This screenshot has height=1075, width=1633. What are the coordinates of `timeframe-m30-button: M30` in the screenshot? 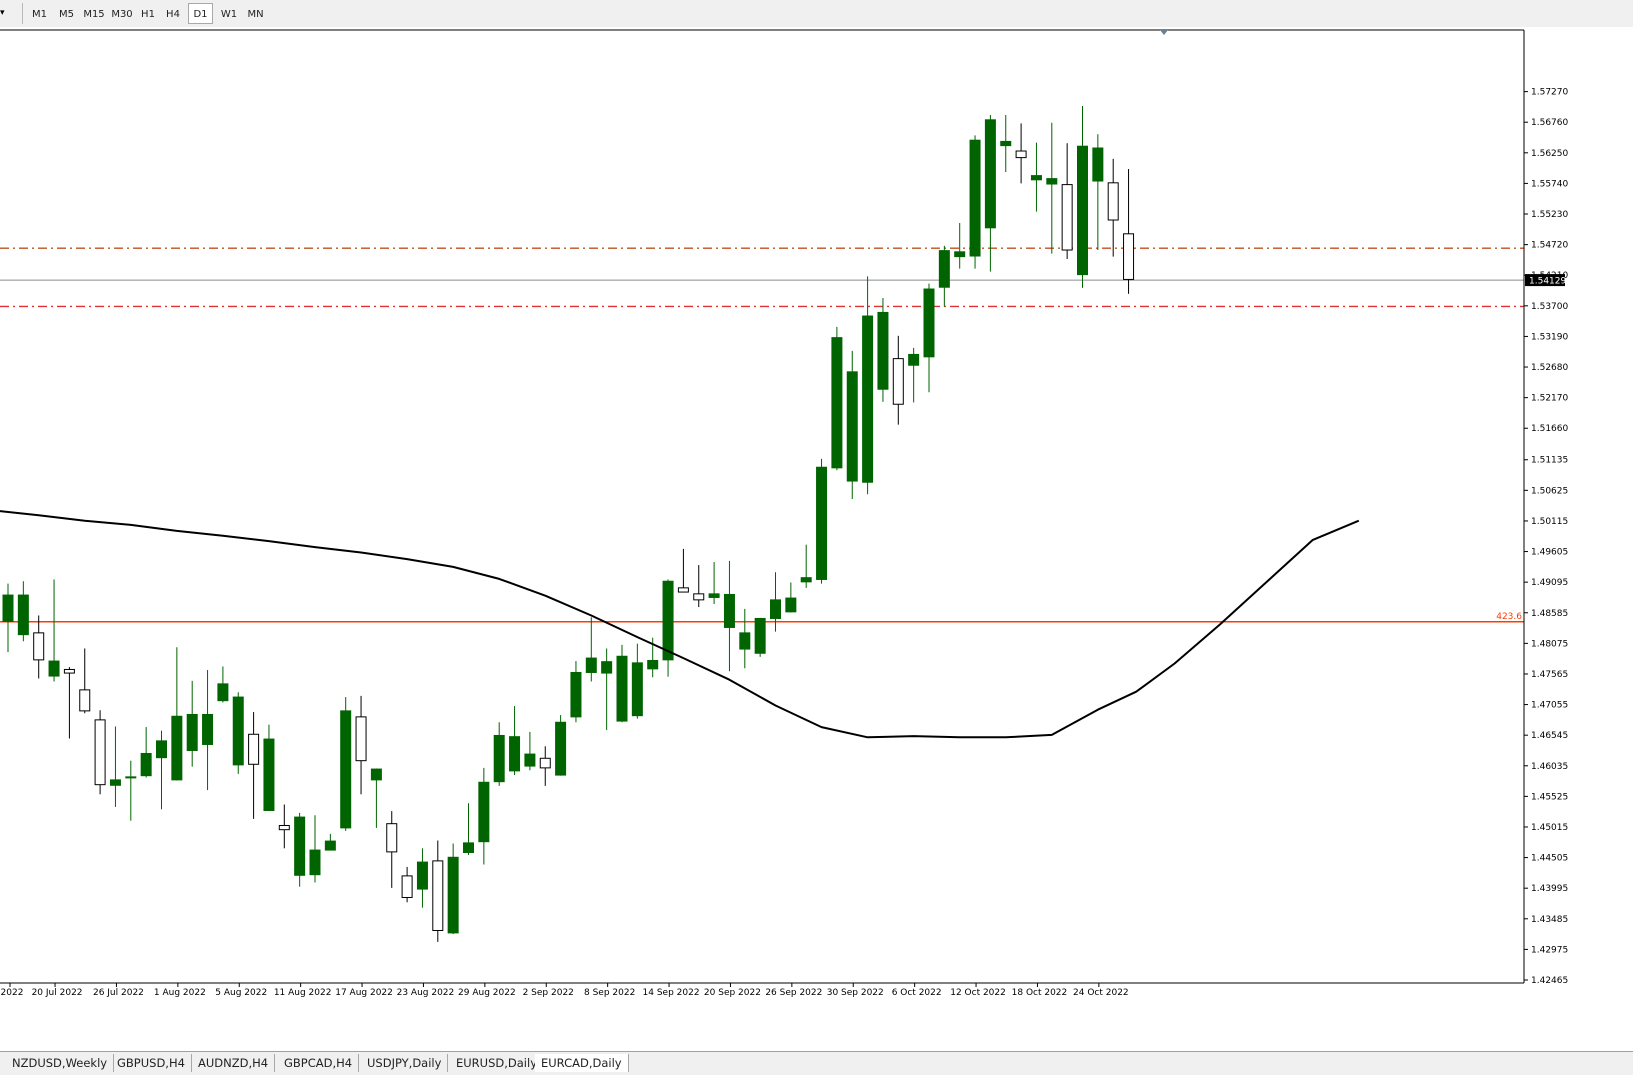 It's located at (122, 14).